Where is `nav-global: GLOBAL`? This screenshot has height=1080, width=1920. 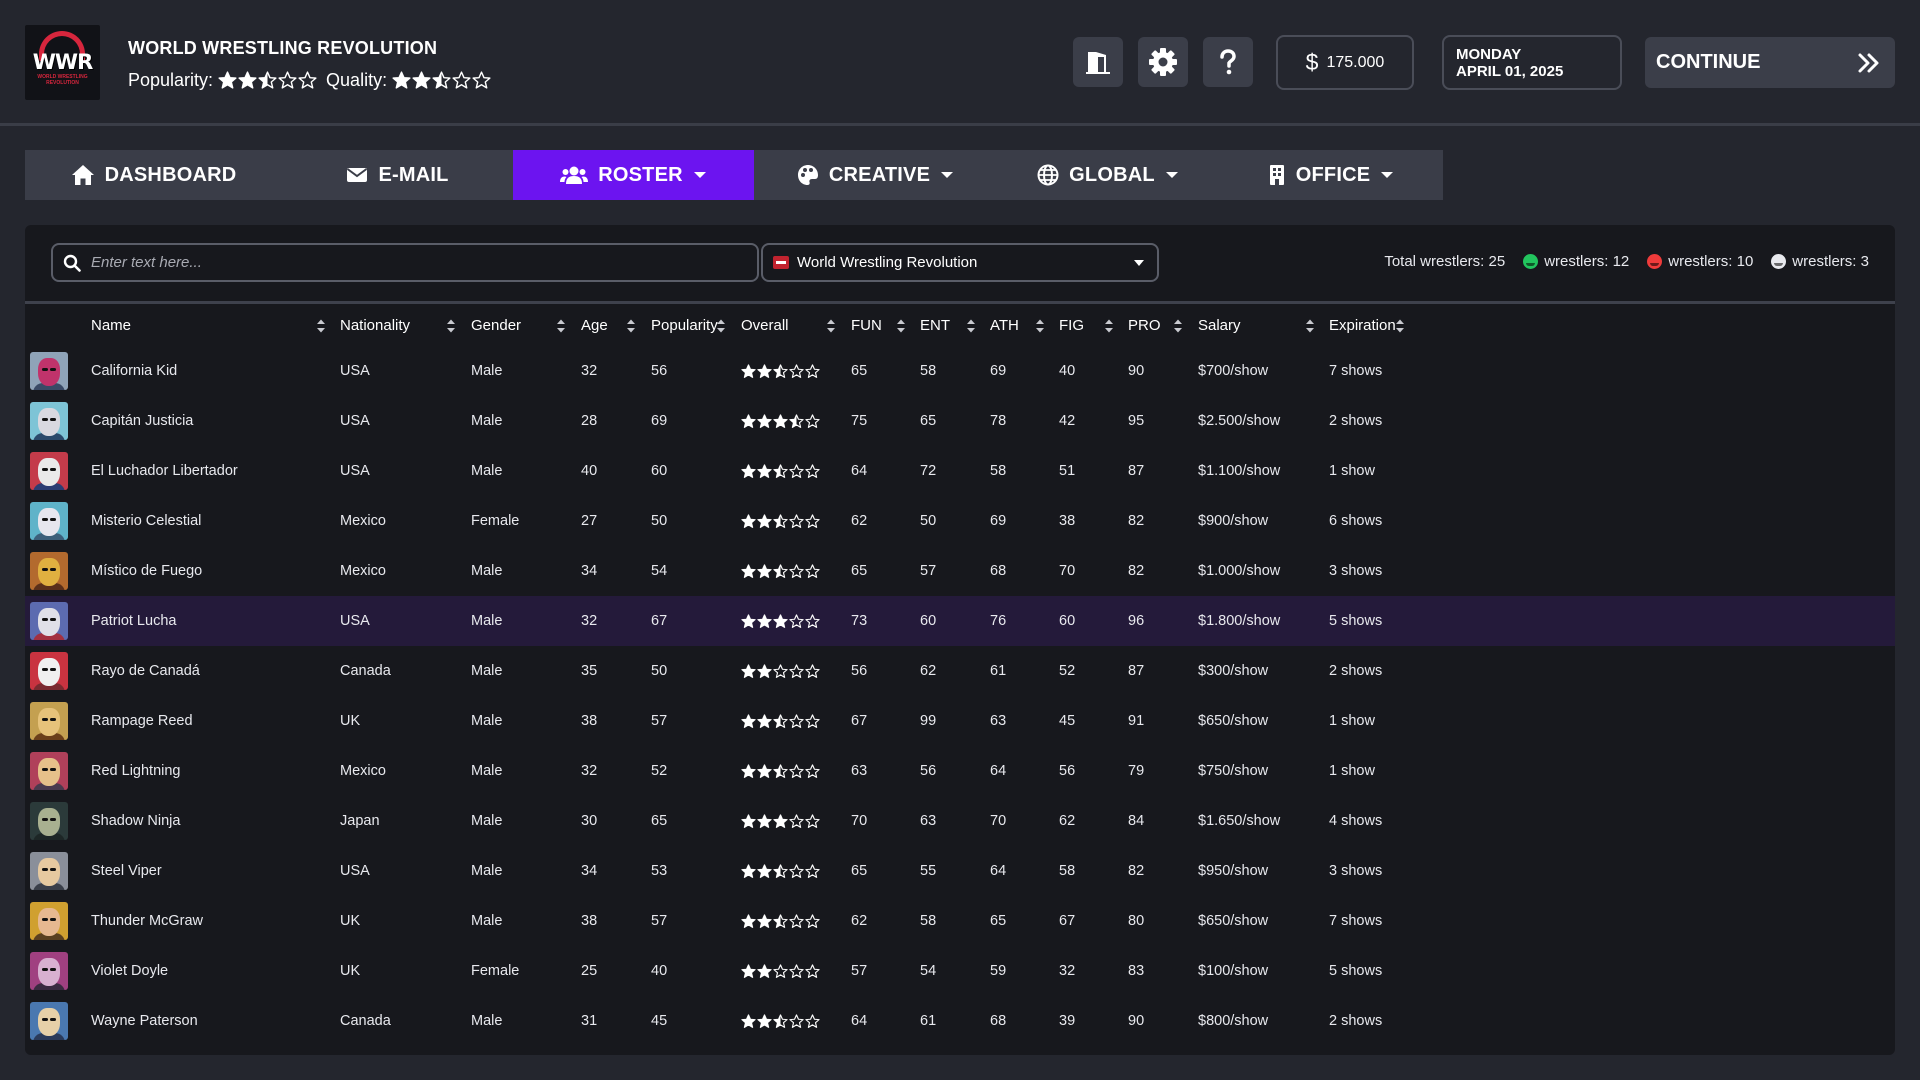 nav-global: GLOBAL is located at coordinates (1108, 175).